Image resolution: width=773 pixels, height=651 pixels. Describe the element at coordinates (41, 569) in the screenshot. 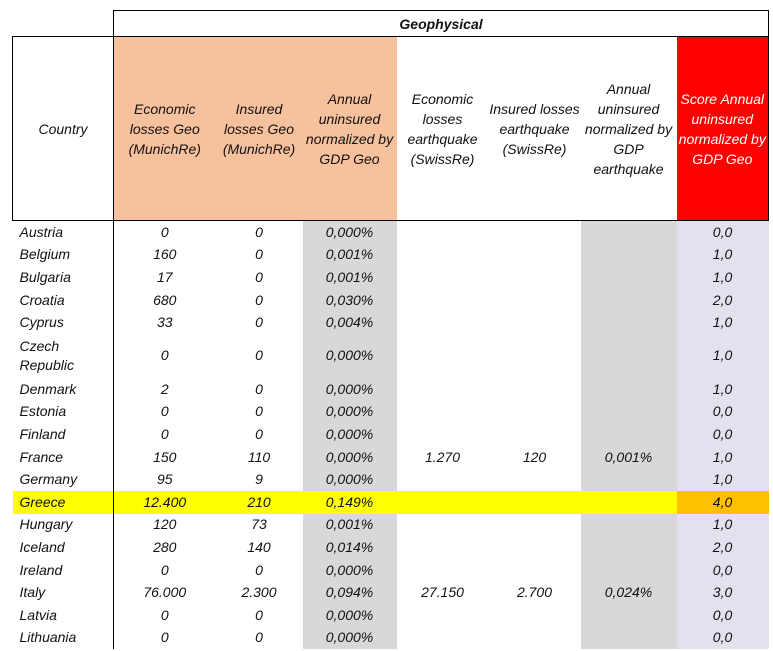

I see `country-cell: Ireland` at that location.